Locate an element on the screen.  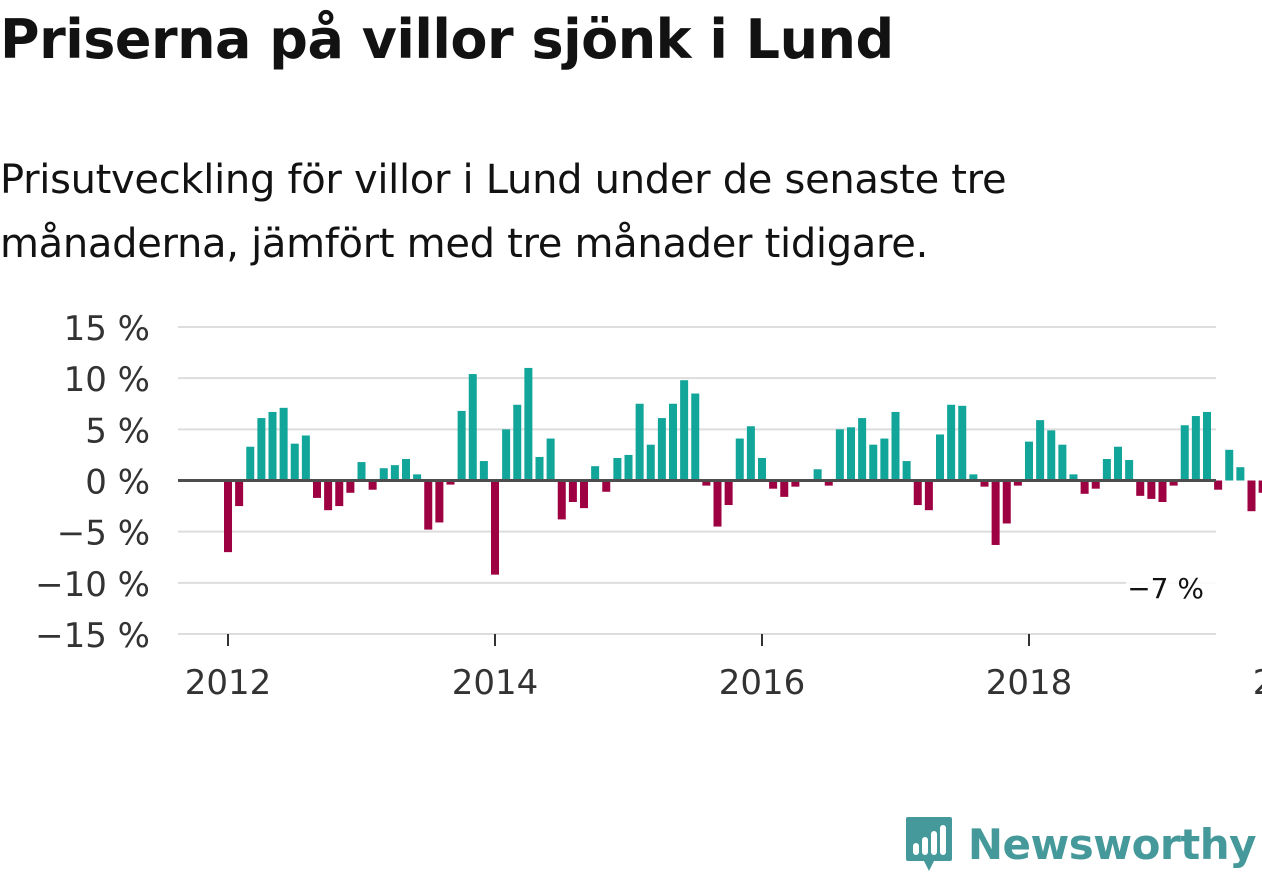
y-tick-label: 15 % is located at coordinates (107, 329).